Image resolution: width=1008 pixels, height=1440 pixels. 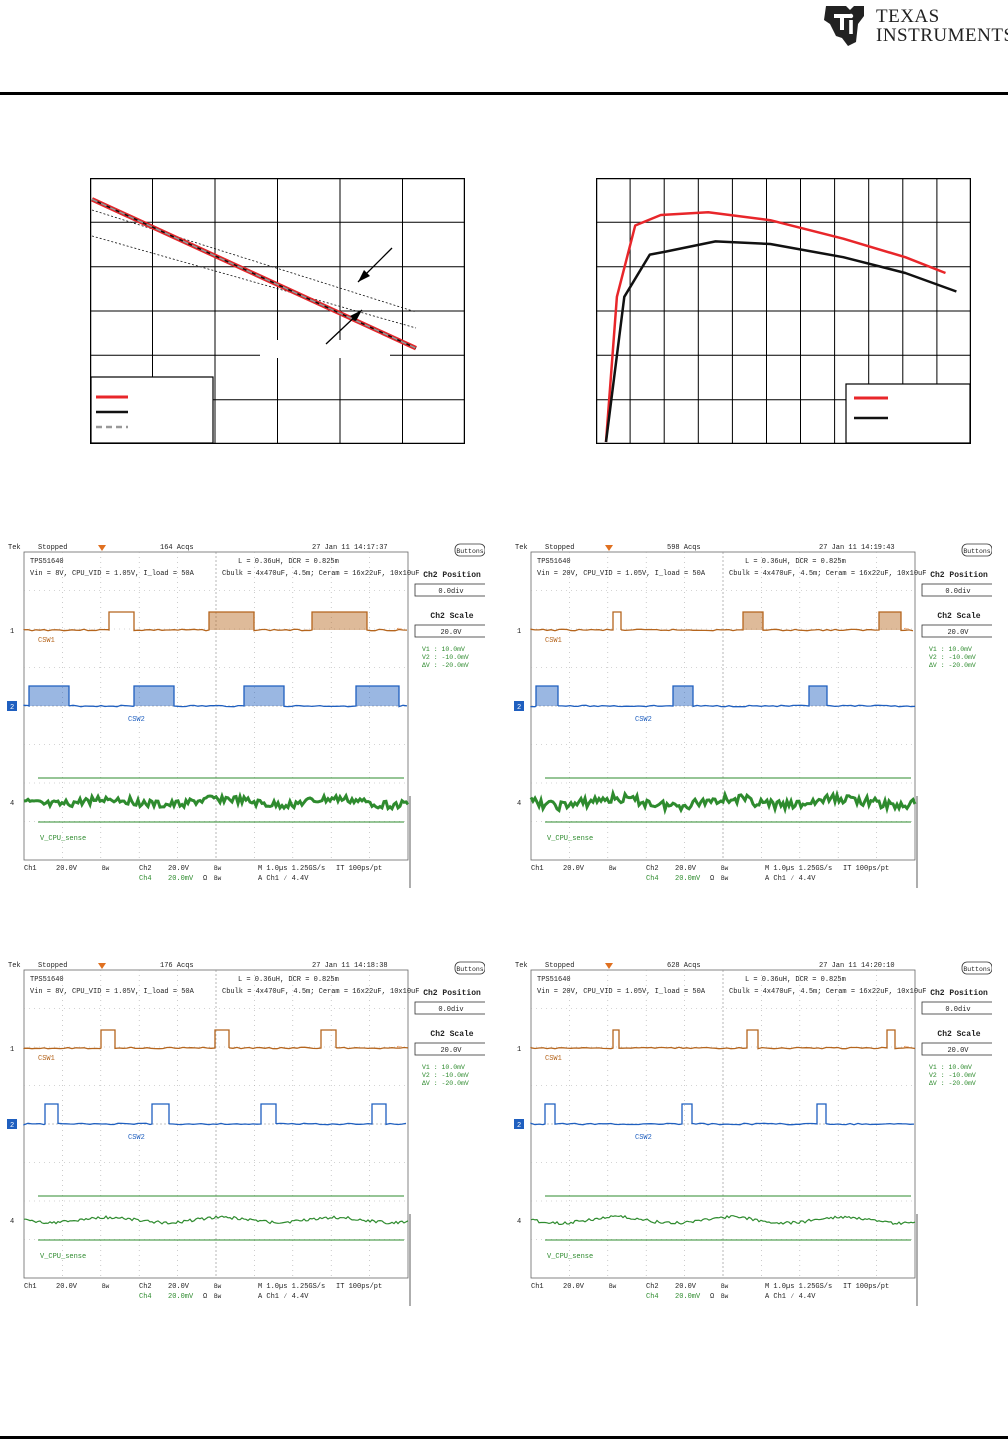 I want to click on acq-count: 628 Acqs, so click(x=684, y=966).